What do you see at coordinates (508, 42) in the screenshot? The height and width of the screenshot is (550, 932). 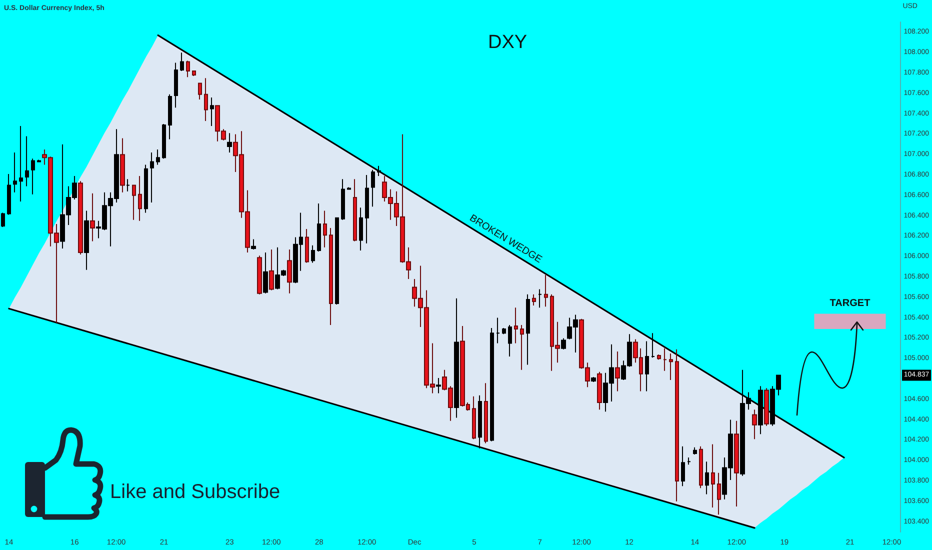 I see `text: DXY` at bounding box center [508, 42].